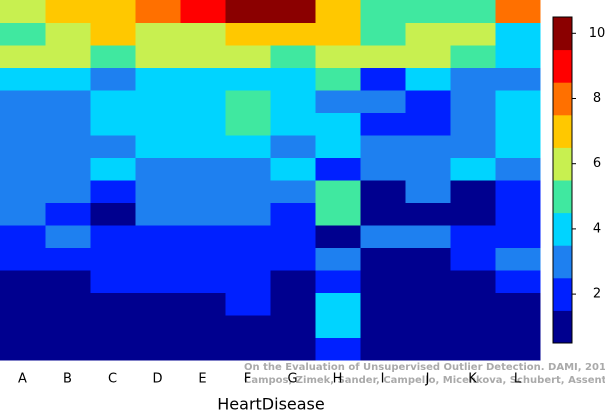 This screenshot has height=413, width=605. Describe the element at coordinates (338, 379) in the screenshot. I see `x-tick-label: H` at that location.